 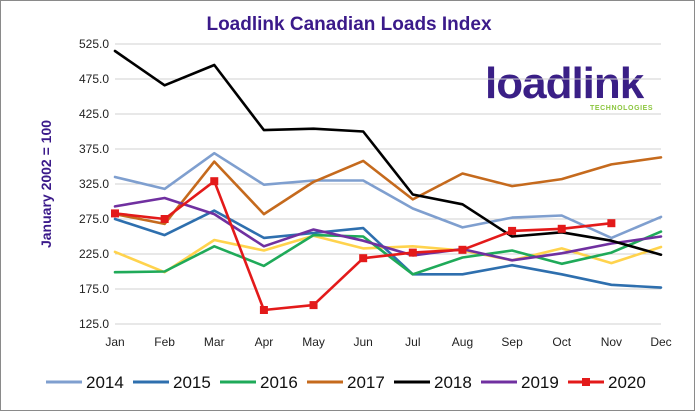 I want to click on chart-title: Loadlink Canadian Loads Index, so click(x=348, y=24).